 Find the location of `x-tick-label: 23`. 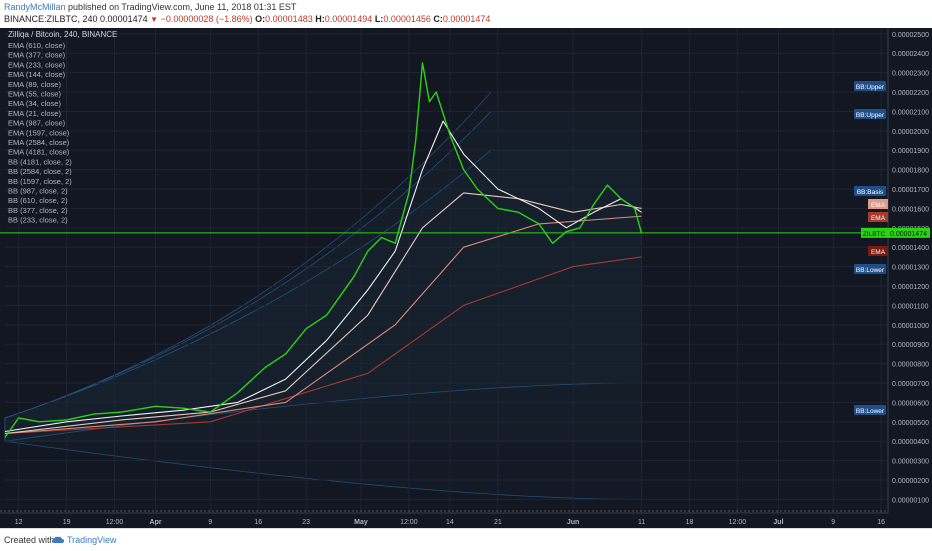

x-tick-label: 23 is located at coordinates (306, 522).